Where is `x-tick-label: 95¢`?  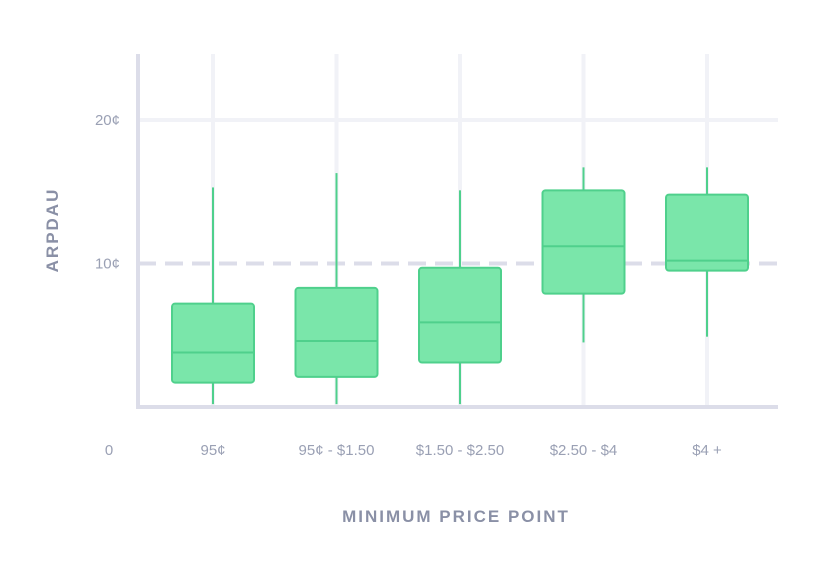
x-tick-label: 95¢ is located at coordinates (212, 450).